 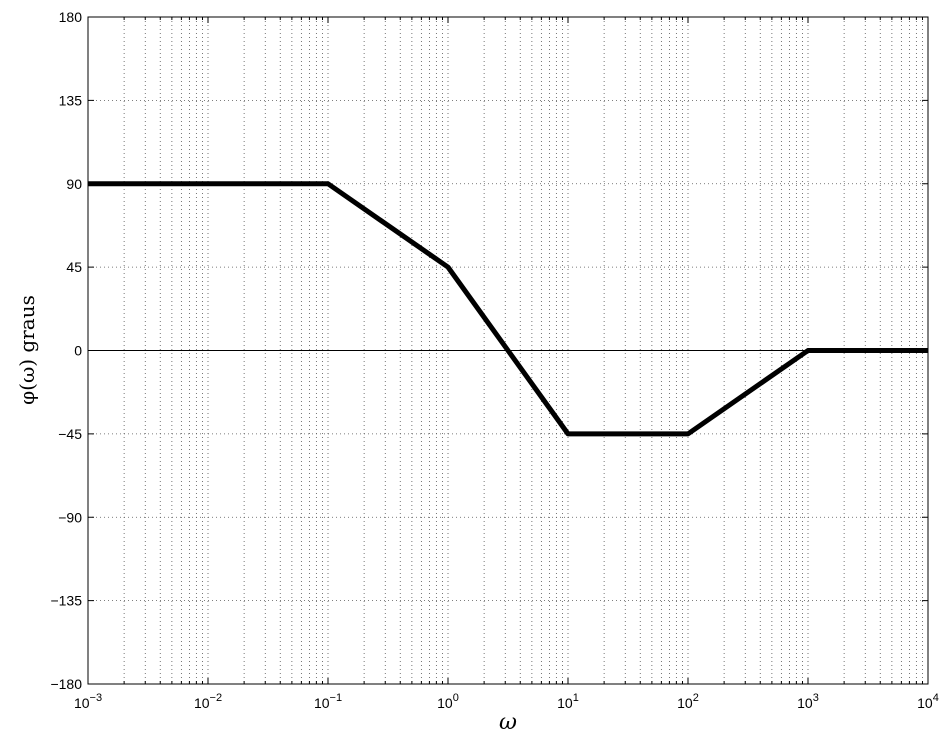 What do you see at coordinates (568, 701) in the screenshot?
I see `x-tick-label: 10¹` at bounding box center [568, 701].